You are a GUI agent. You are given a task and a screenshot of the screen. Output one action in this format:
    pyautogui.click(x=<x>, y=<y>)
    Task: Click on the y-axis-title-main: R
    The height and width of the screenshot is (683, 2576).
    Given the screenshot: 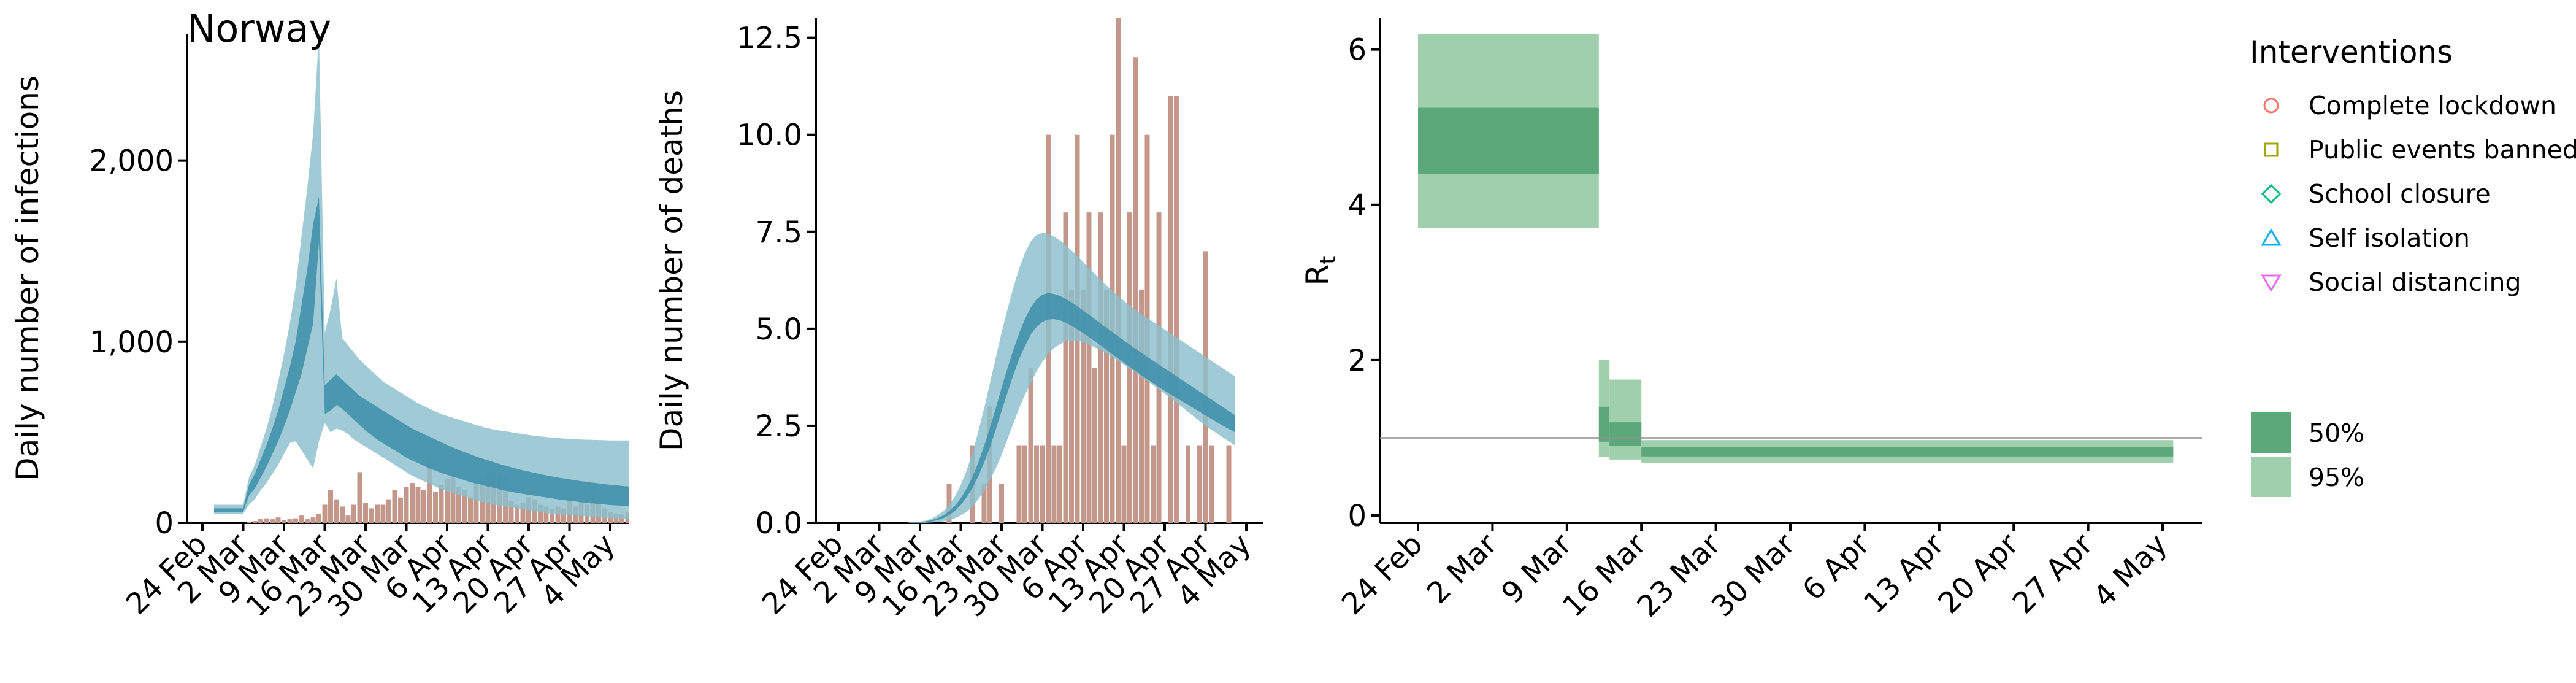 What is the action you would take?
    pyautogui.click(x=1317, y=275)
    